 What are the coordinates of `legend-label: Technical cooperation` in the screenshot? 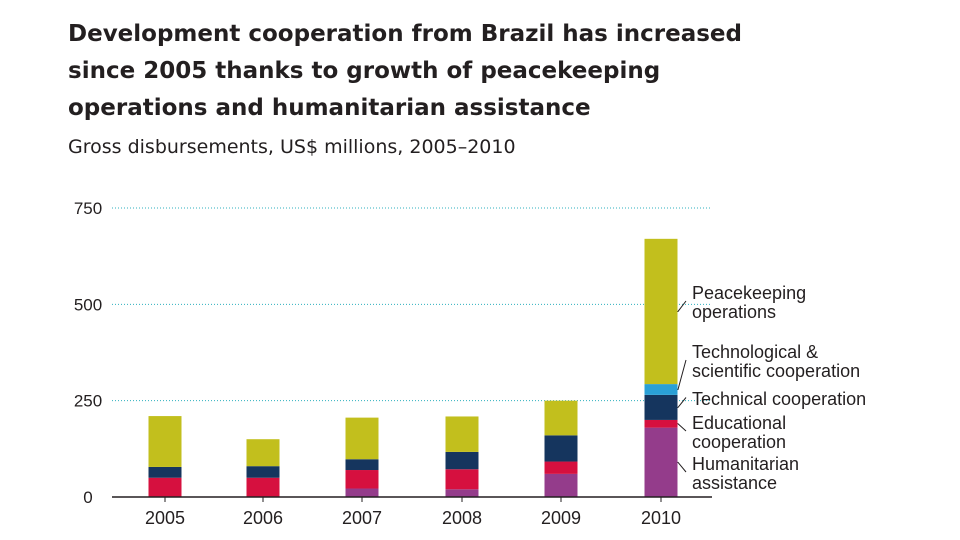 It's located at (779, 399).